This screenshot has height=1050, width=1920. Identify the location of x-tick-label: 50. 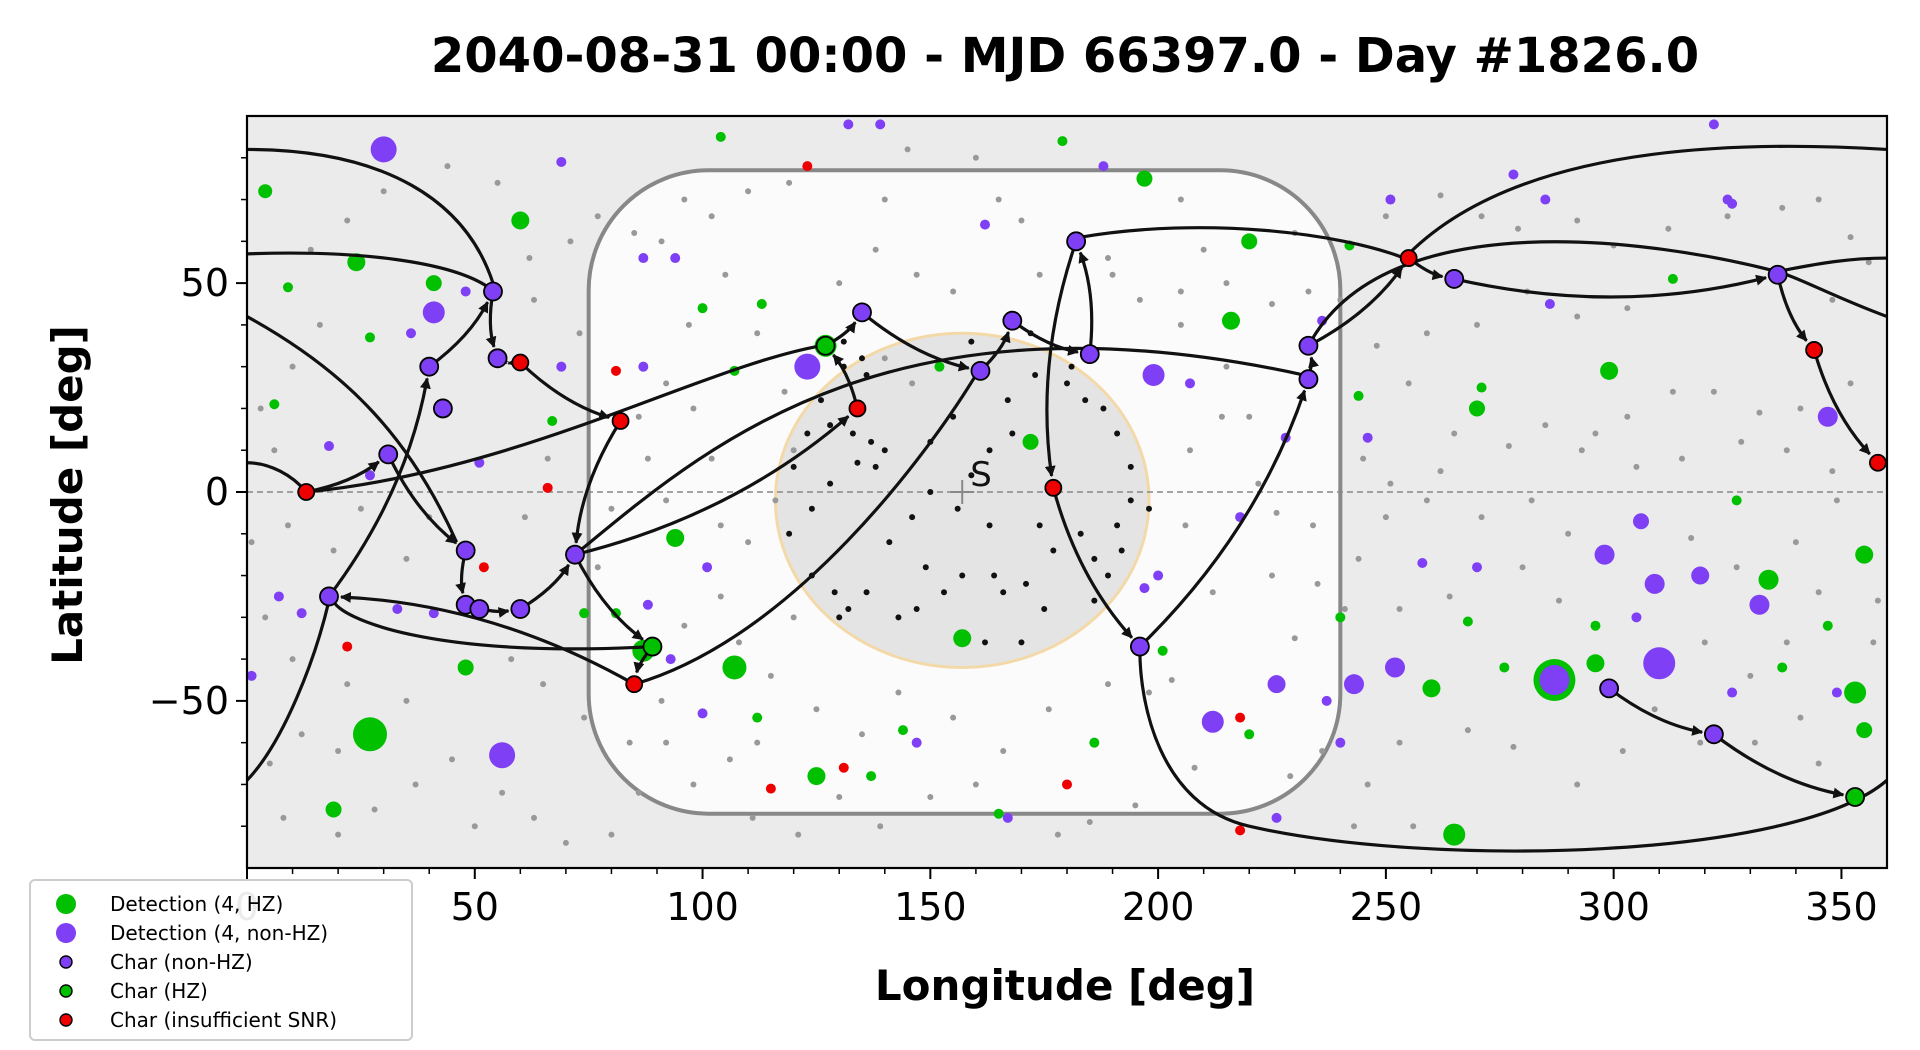
(475, 907).